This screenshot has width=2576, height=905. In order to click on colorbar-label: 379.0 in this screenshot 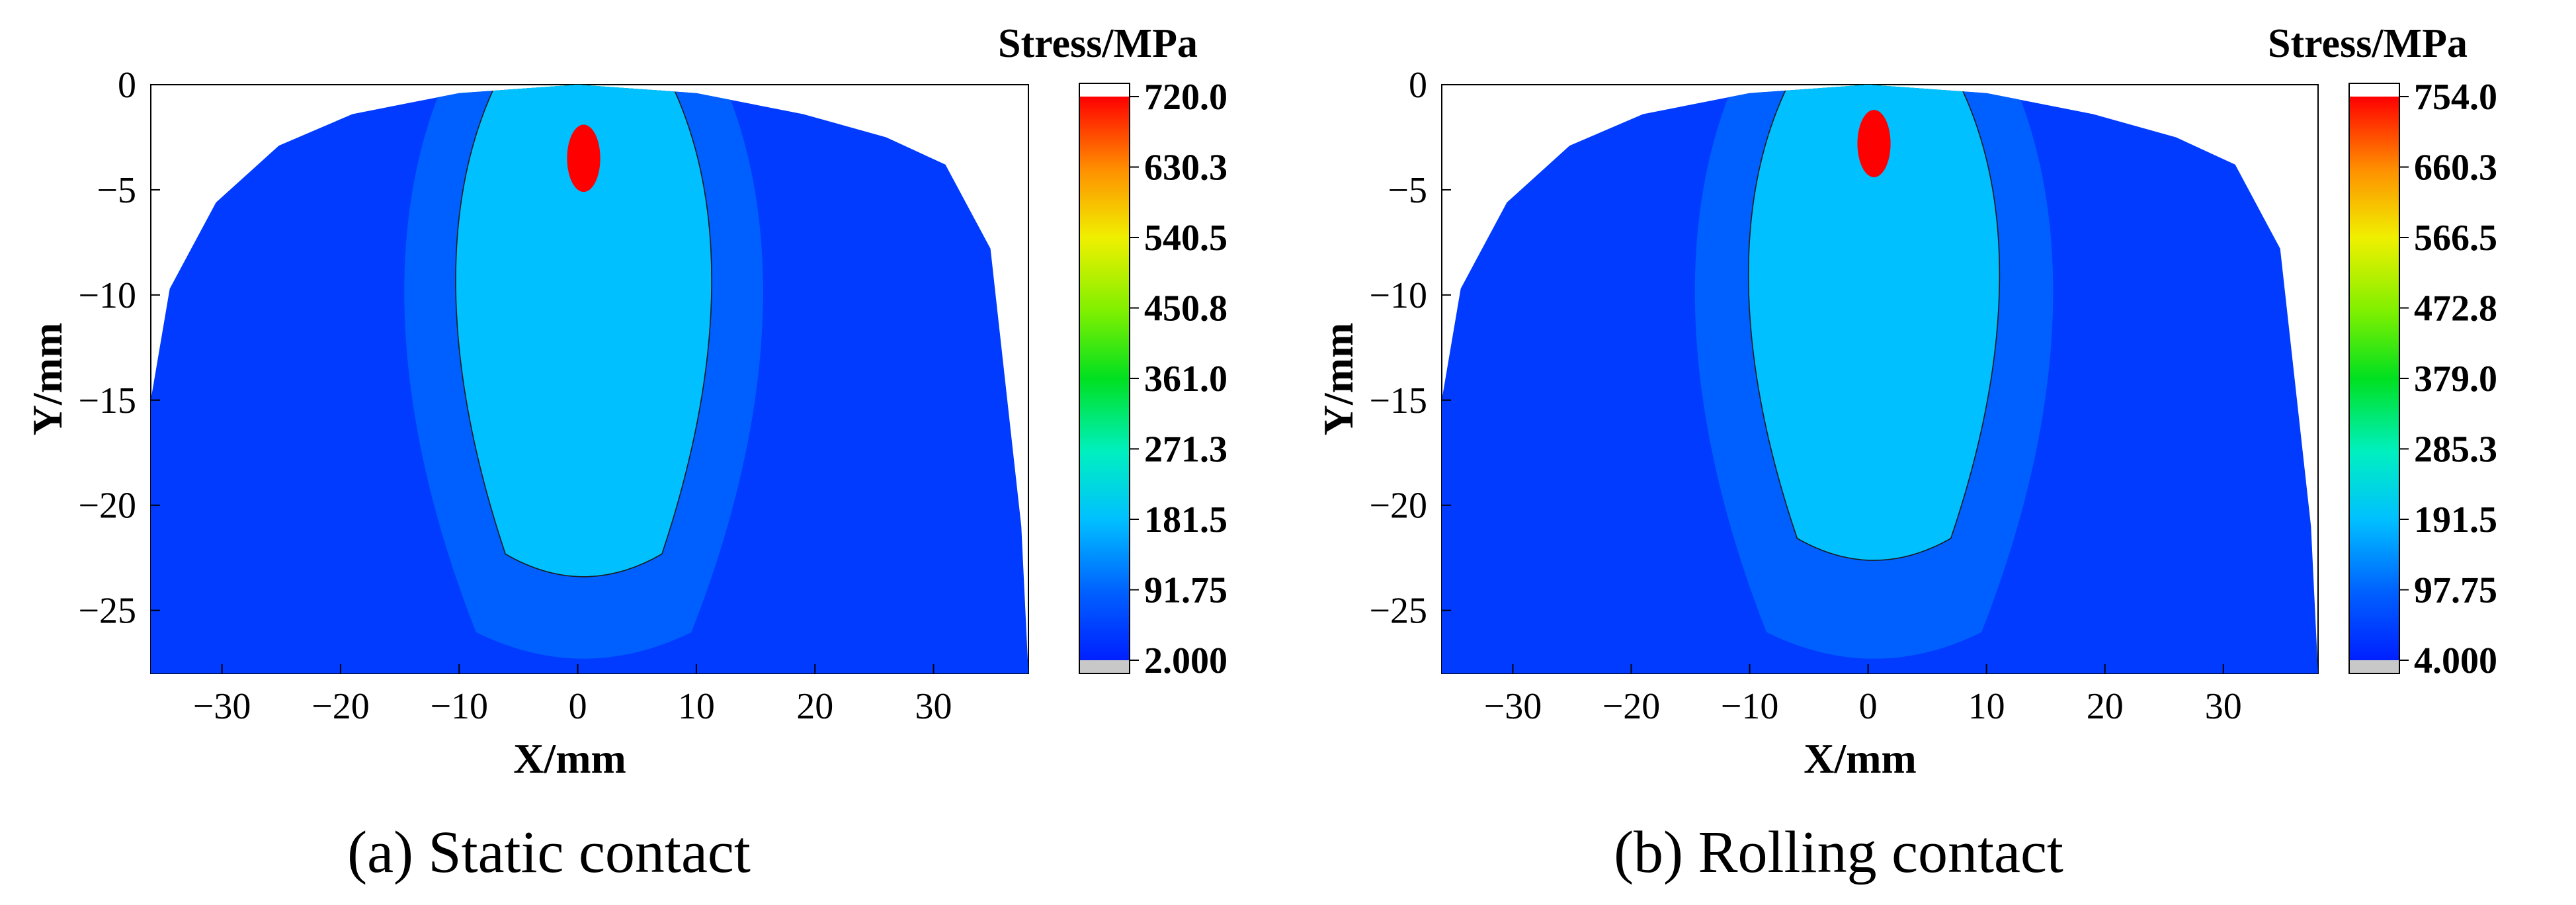, I will do `click(2455, 379)`.